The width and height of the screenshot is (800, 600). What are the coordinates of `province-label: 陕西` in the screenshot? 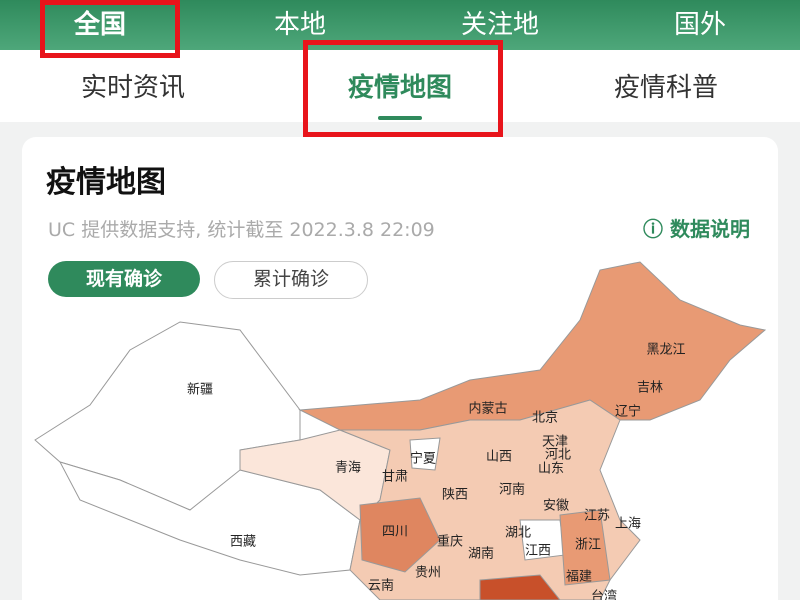 It's located at (455, 495).